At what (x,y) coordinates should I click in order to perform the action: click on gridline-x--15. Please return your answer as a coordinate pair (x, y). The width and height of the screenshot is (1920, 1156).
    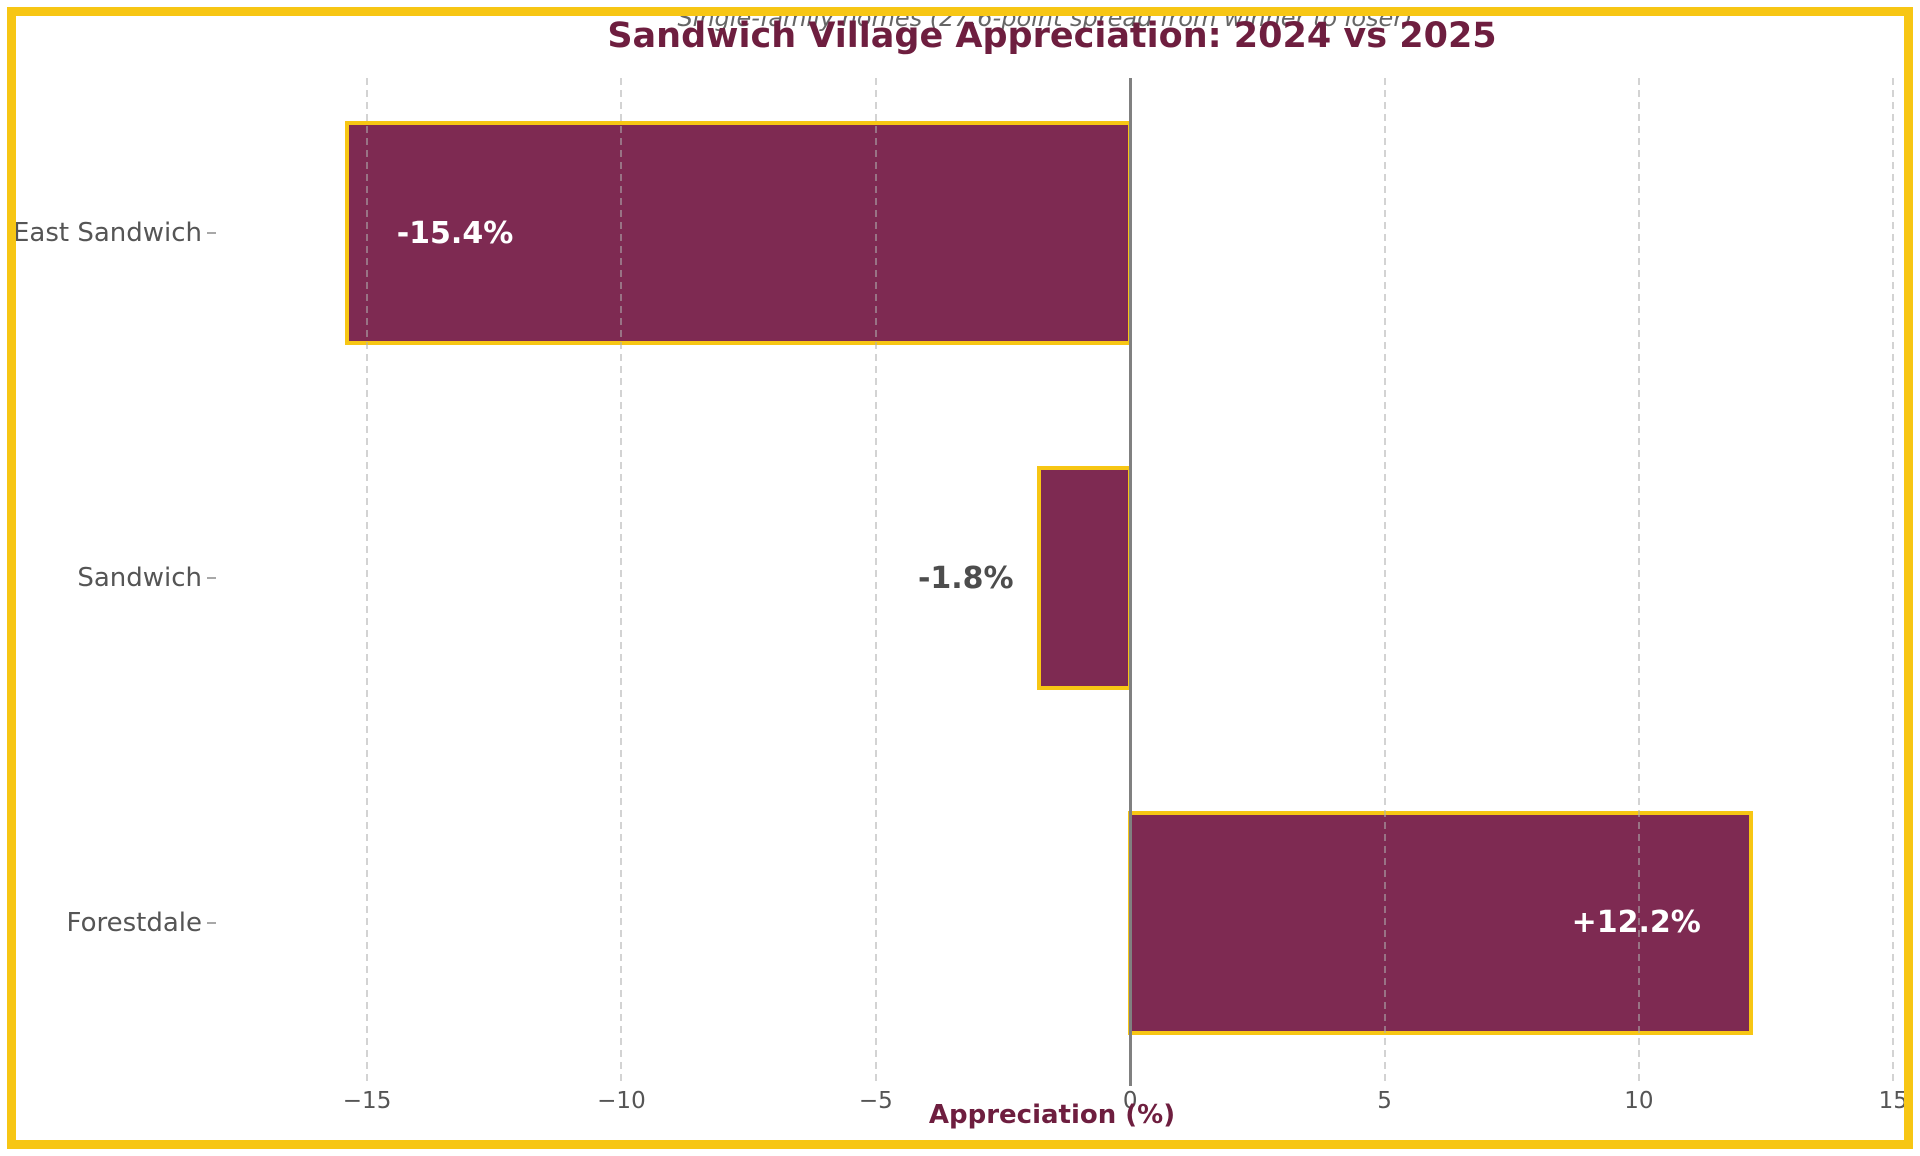
    Looking at the image, I should click on (367, 582).